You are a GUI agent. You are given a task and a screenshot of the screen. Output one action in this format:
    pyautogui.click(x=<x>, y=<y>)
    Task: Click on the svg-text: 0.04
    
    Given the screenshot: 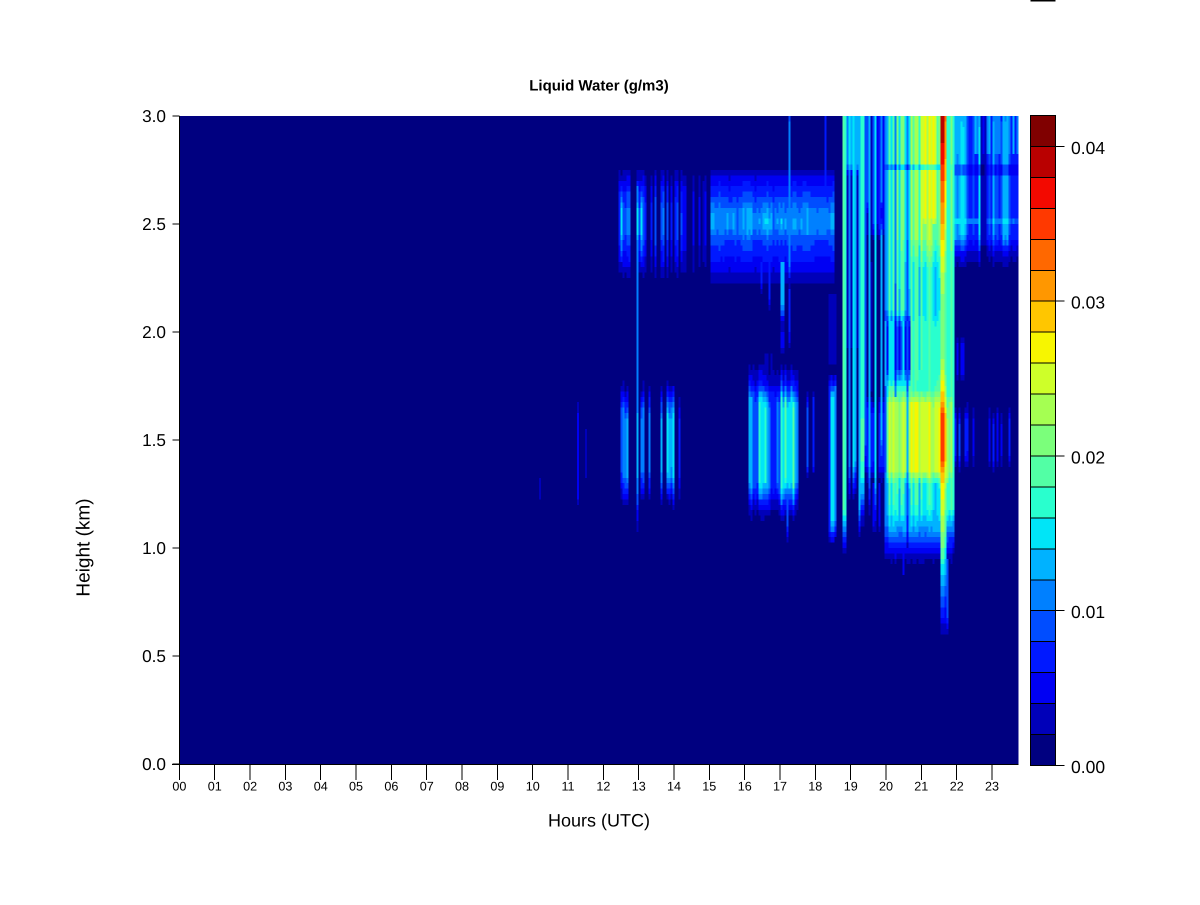 What is the action you would take?
    pyautogui.click(x=1088, y=148)
    